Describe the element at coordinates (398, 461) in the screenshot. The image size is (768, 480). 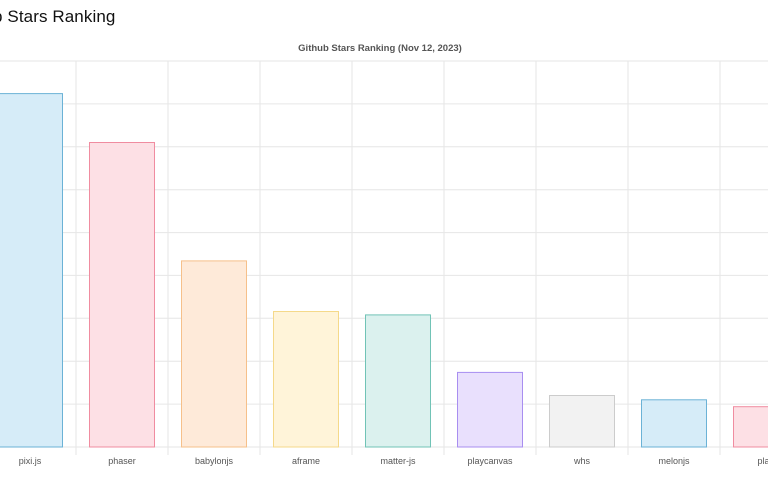
I see `x-tick-label: matter-js` at that location.